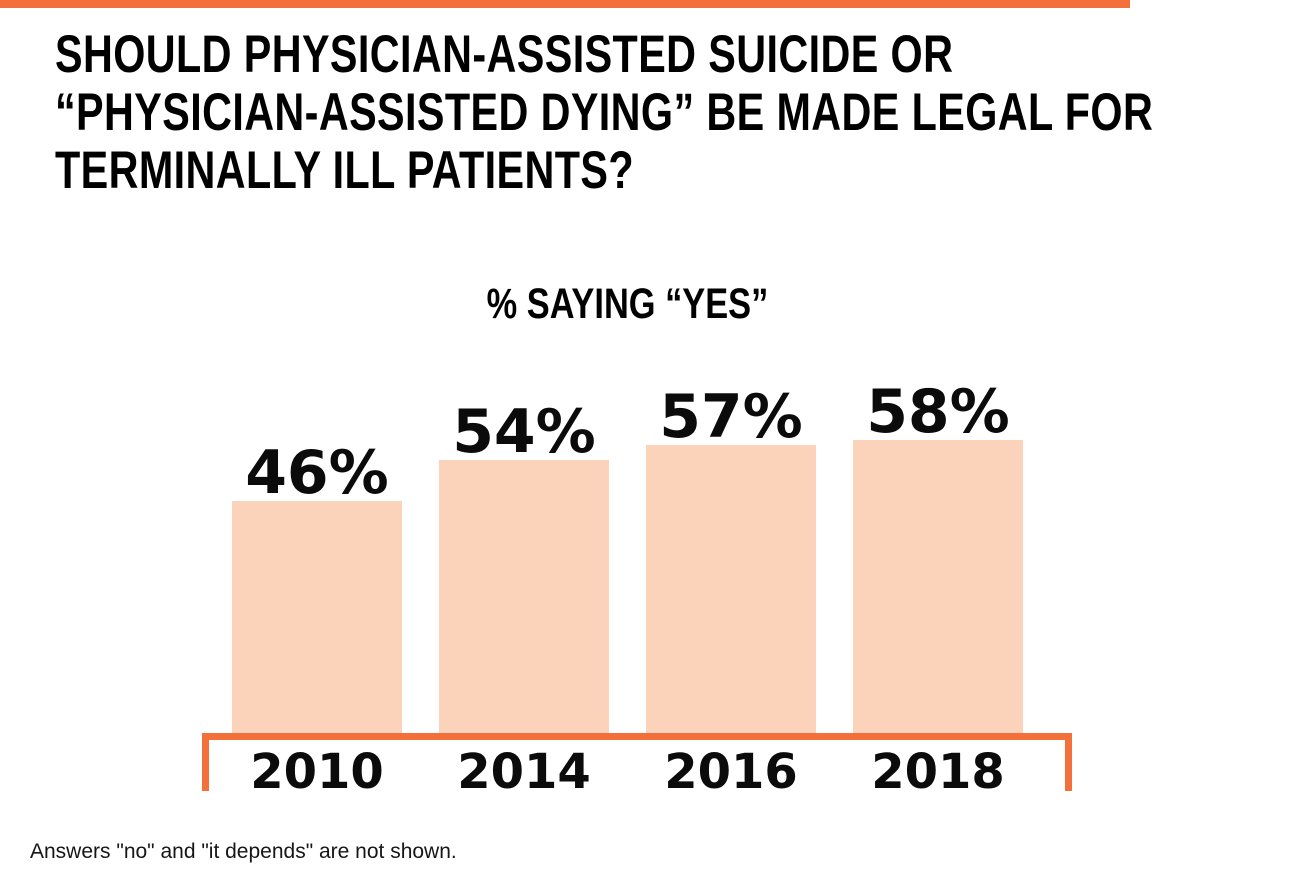 The image size is (1290, 878). What do you see at coordinates (731, 417) in the screenshot?
I see `bar-value-label-2016: 57%` at bounding box center [731, 417].